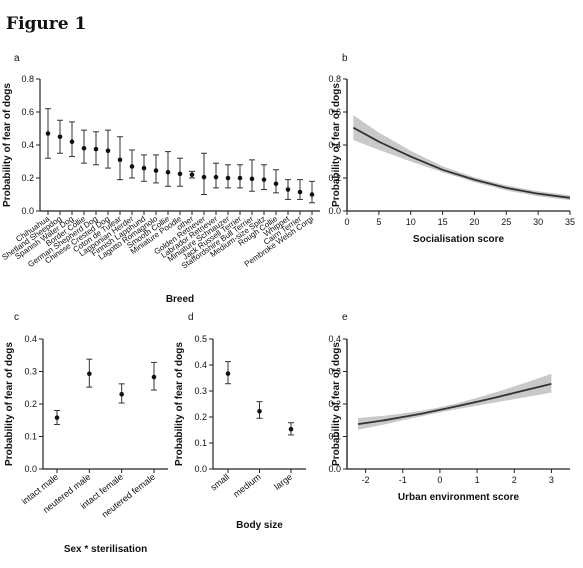 This screenshot has height=568, width=583. Describe the element at coordinates (474, 222) in the screenshot. I see `x-tick-label: 20` at that location.